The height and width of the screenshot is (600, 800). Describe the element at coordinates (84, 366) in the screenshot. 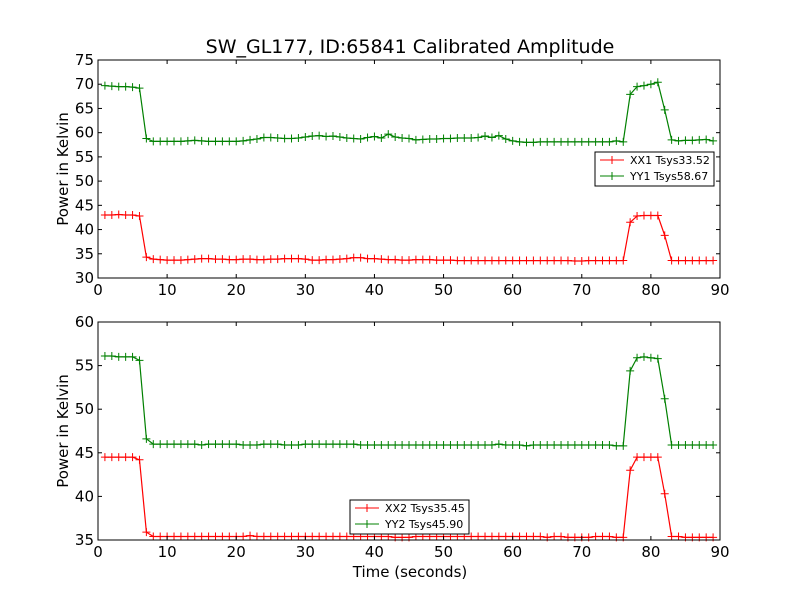

I see `y-tick-label: 55` at that location.